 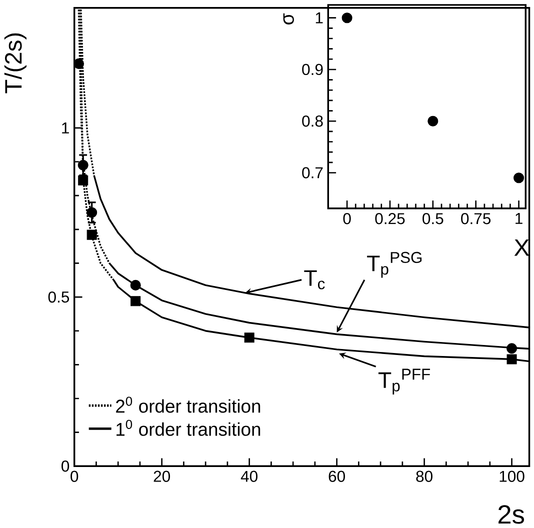 I want to click on x-tick-label: 80, so click(x=424, y=476).